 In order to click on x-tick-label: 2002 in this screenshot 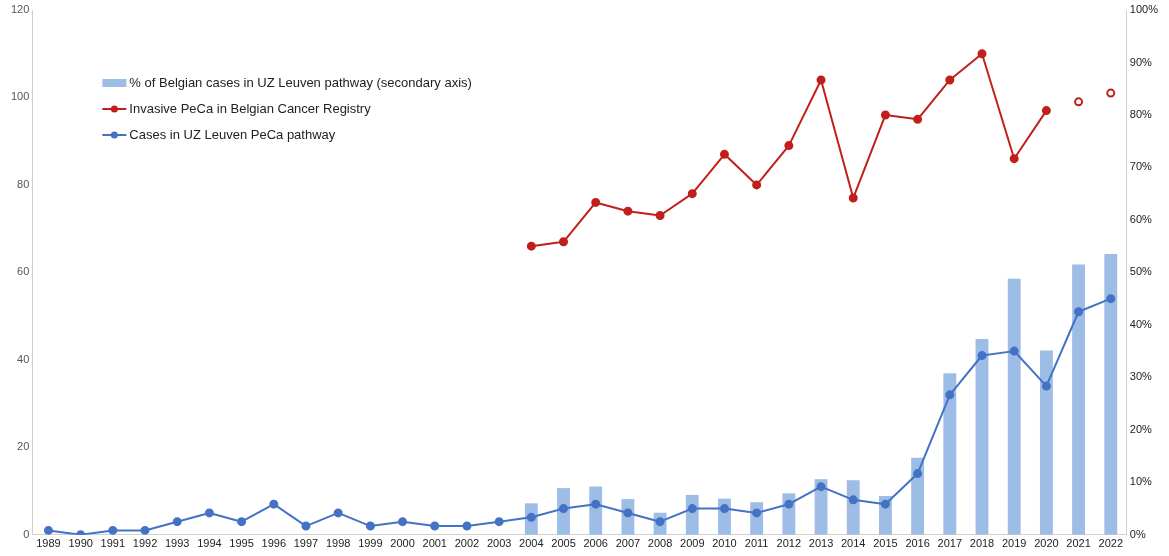, I will do `click(467, 543)`.